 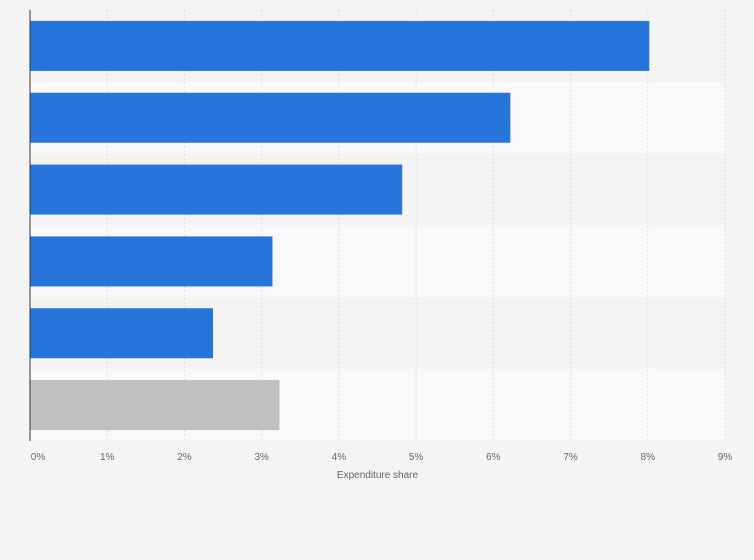 I want to click on x-axis-title: Expenditure share, so click(x=378, y=475).